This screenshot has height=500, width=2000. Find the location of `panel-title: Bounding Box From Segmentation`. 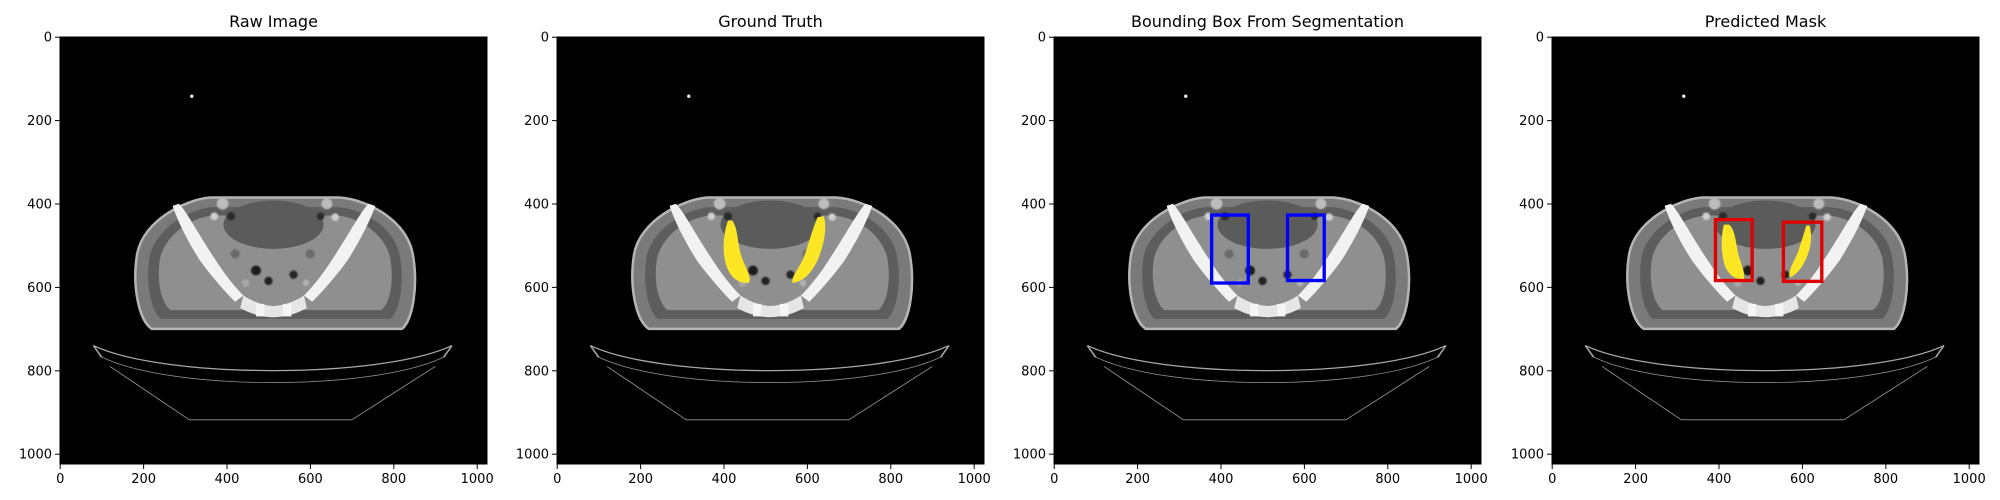

panel-title: Bounding Box From Segmentation is located at coordinates (1267, 21).